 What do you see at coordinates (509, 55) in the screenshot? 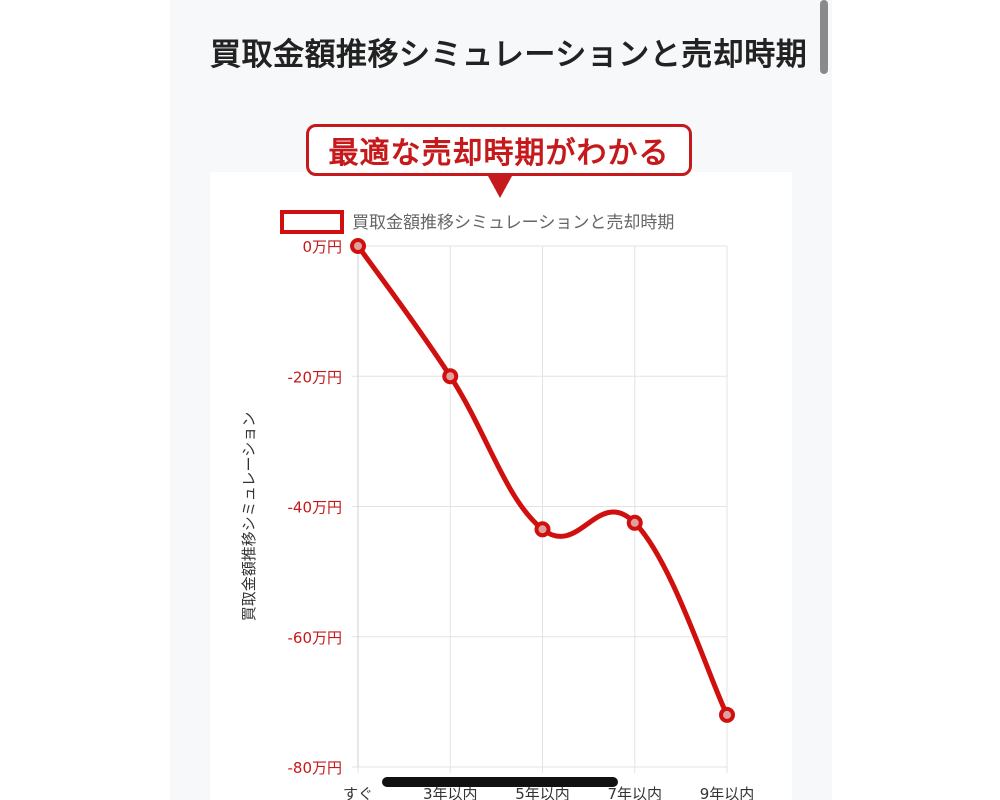
I see `page-title: 買取金額推移シミュレーションと売却時期` at bounding box center [509, 55].